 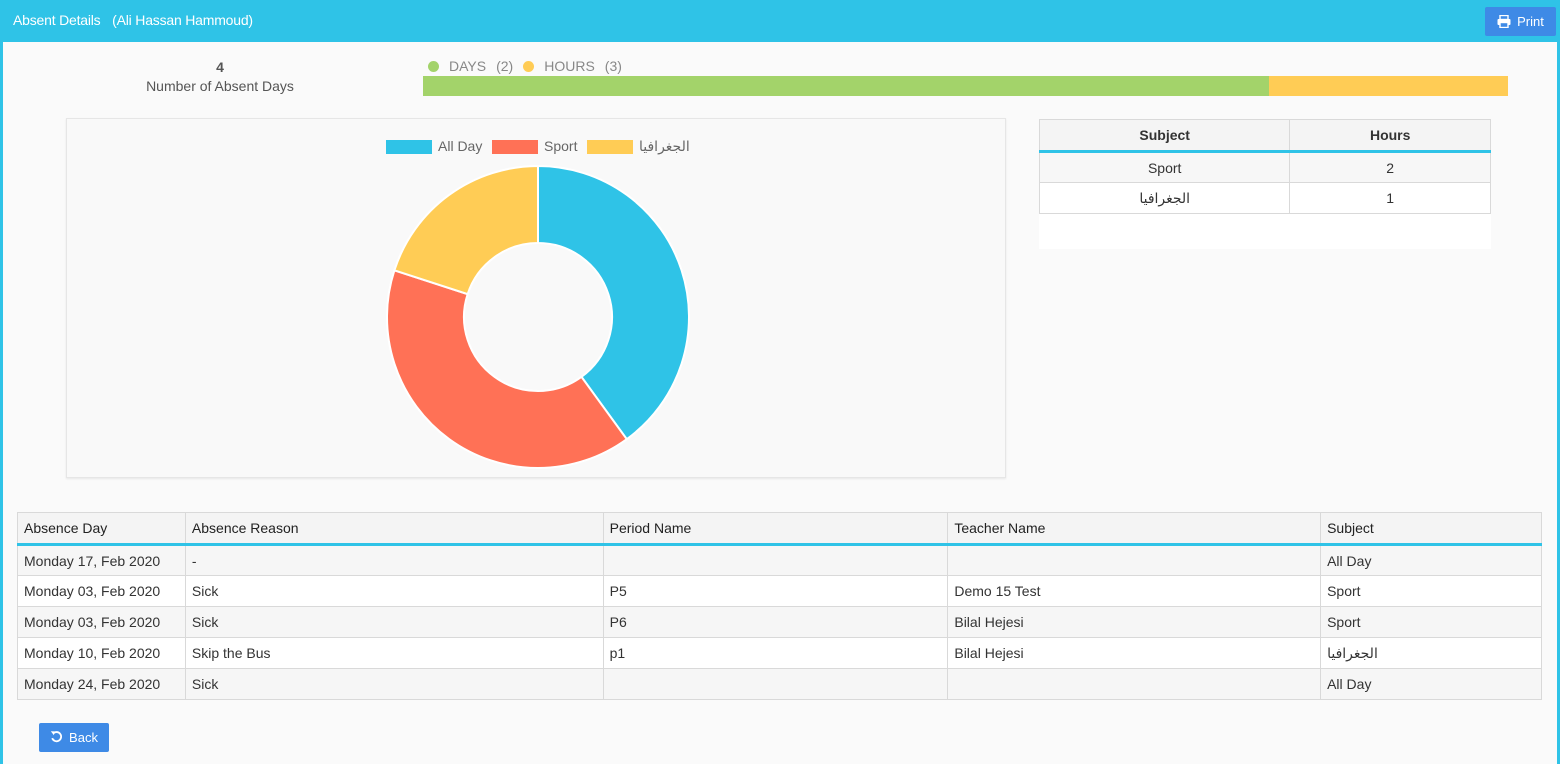 I want to click on teacher-name-cell: Demo 15 Test, so click(x=1134, y=591).